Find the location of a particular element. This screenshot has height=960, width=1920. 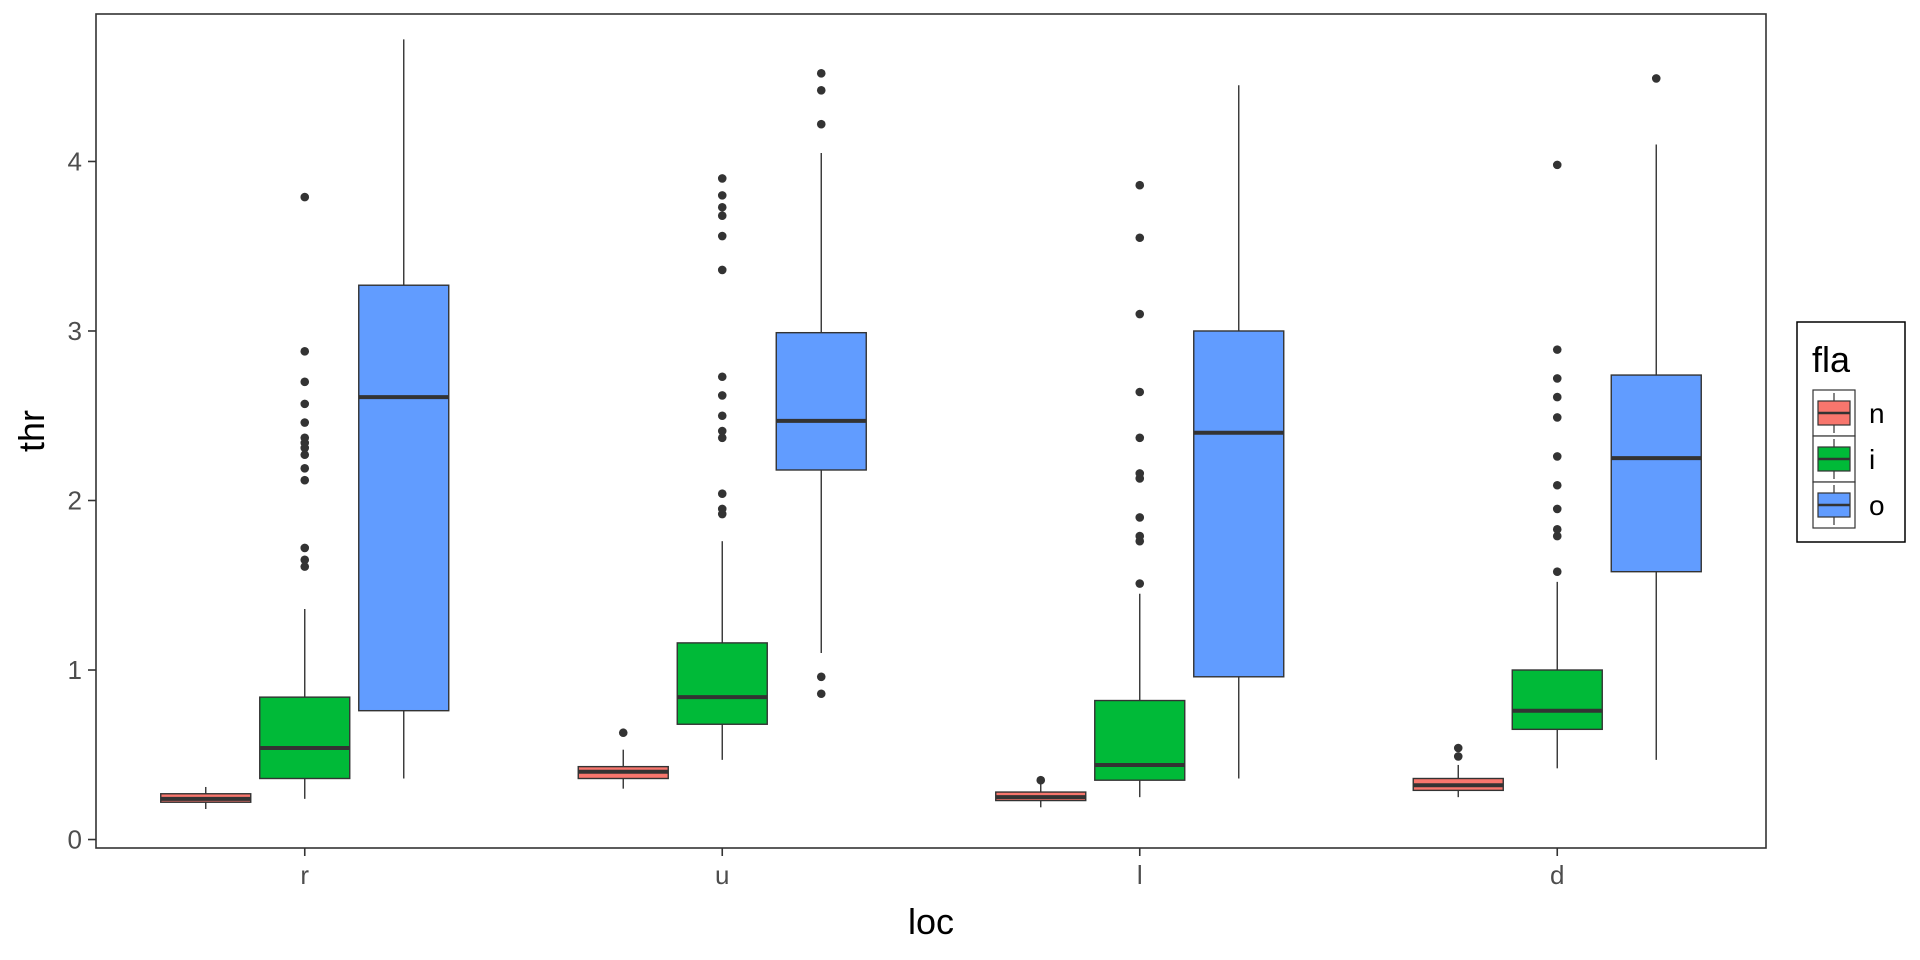

box-n-l is located at coordinates (1041, 791).